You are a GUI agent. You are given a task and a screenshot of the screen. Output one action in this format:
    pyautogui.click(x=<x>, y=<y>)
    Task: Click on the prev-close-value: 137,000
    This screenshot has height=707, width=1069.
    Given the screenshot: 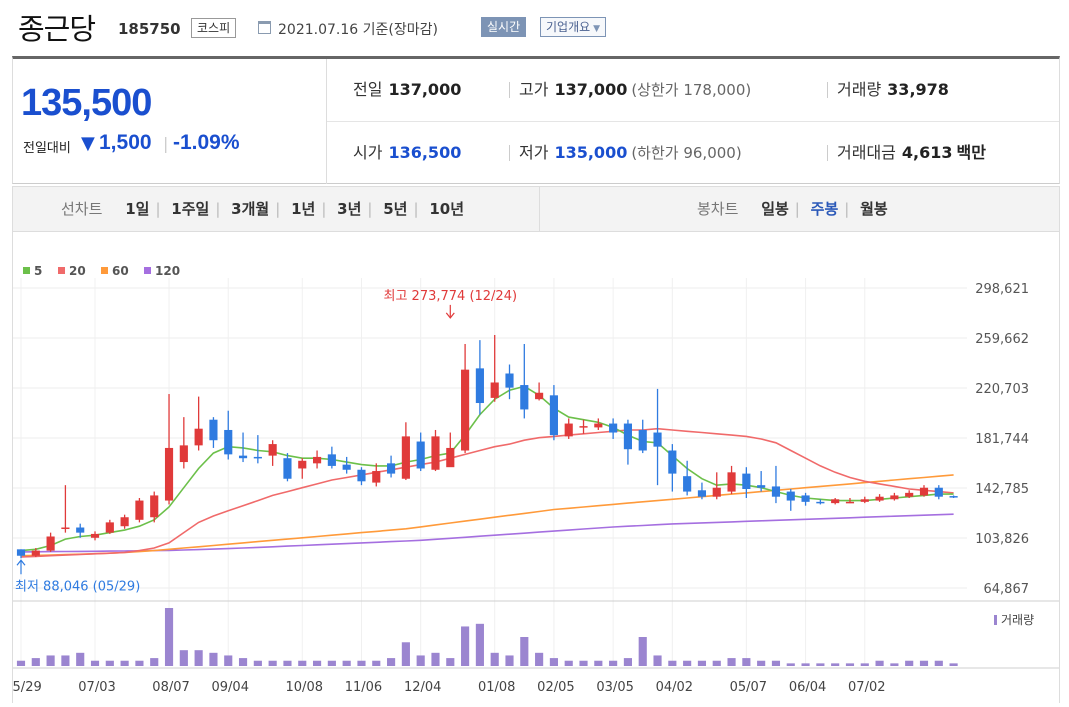 What is the action you would take?
    pyautogui.click(x=425, y=89)
    